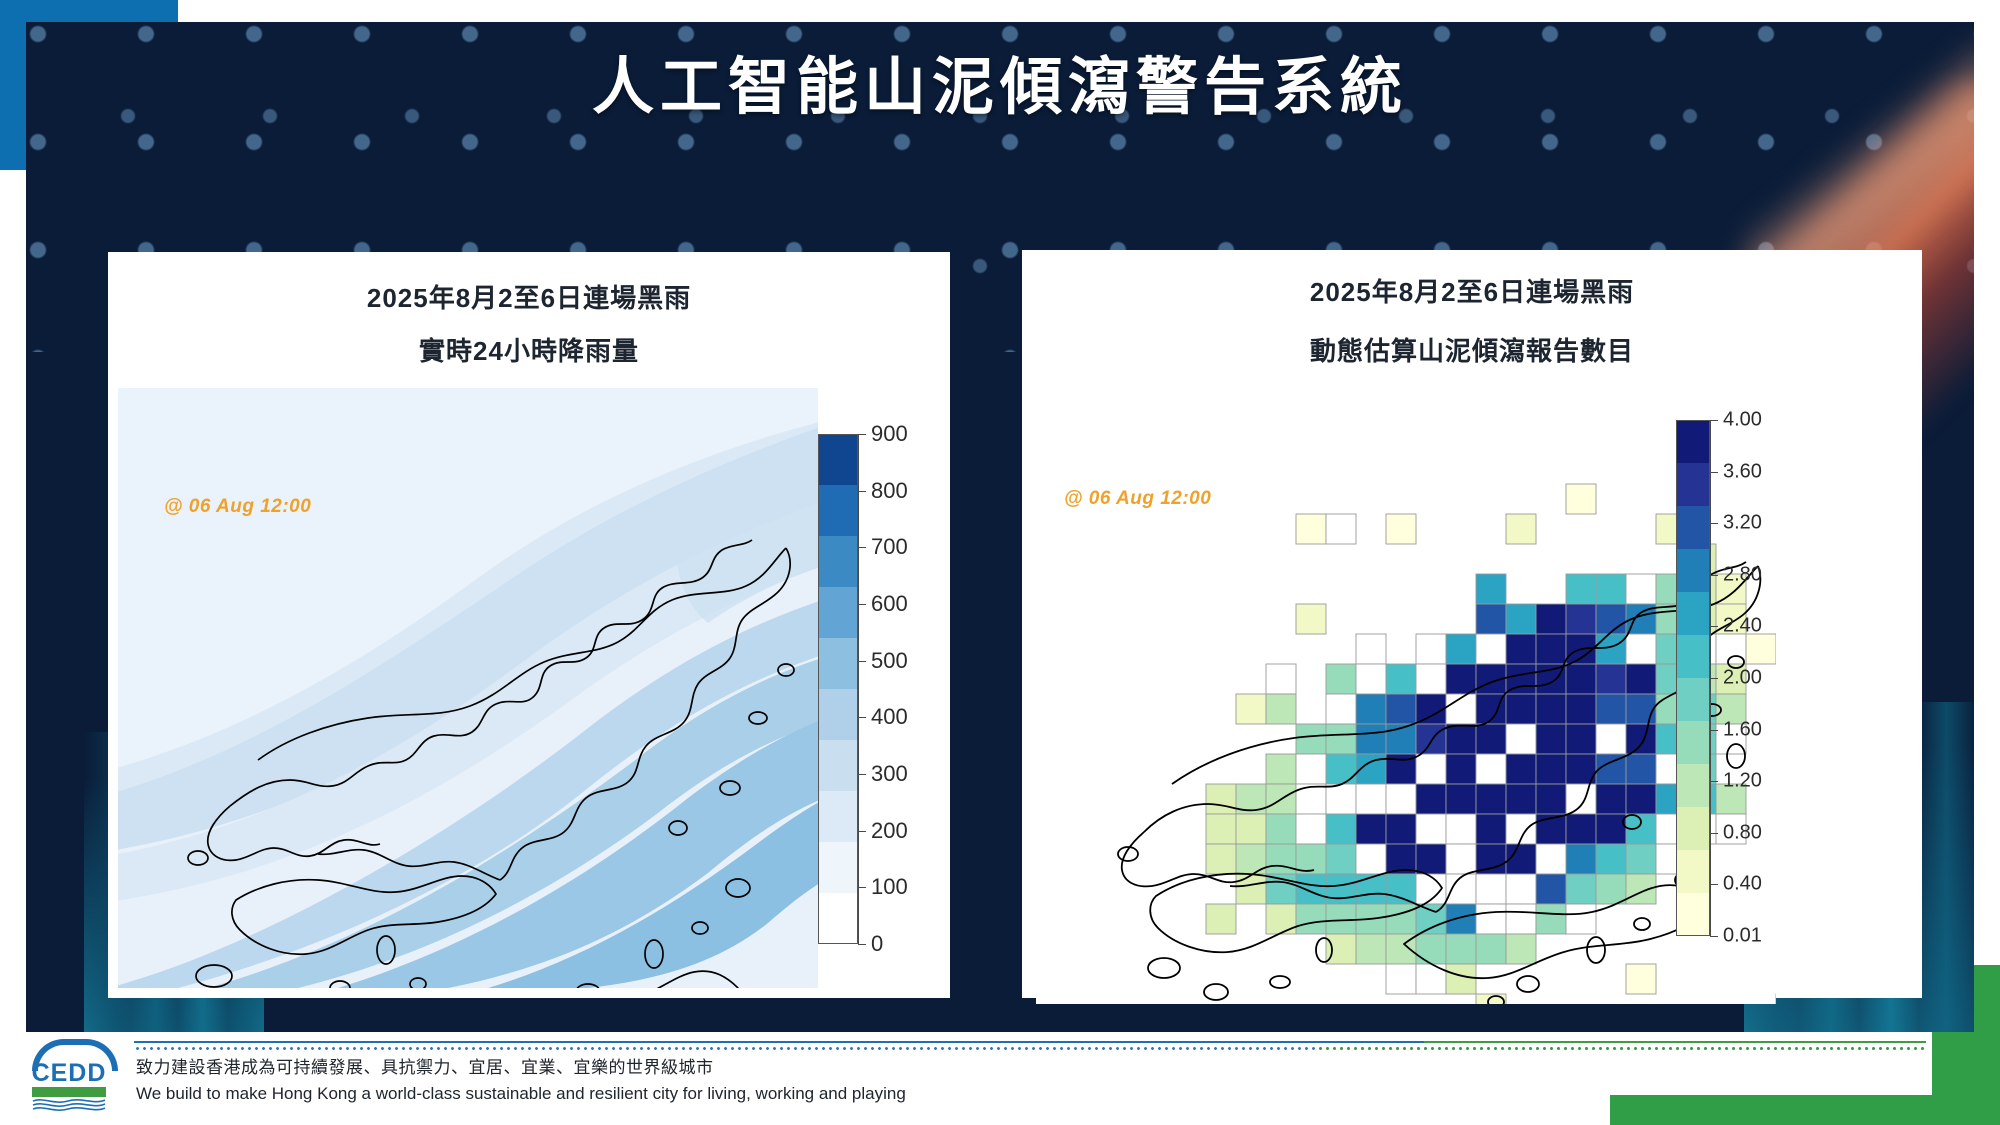  What do you see at coordinates (889, 603) in the screenshot?
I see `colorbar-tick-label: 600` at bounding box center [889, 603].